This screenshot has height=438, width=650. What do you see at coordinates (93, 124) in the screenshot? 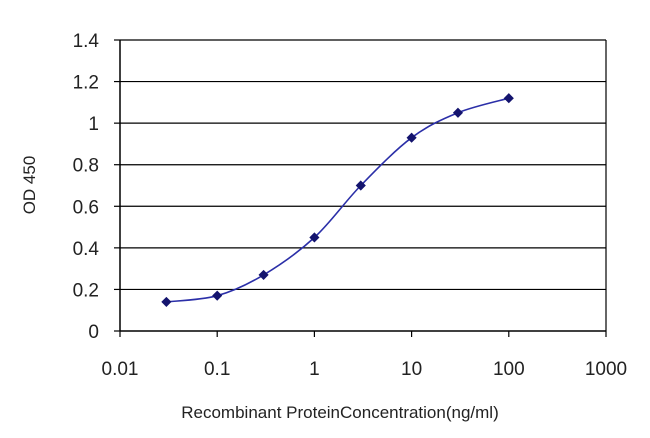
I see `y-tick-label: 1` at bounding box center [93, 124].